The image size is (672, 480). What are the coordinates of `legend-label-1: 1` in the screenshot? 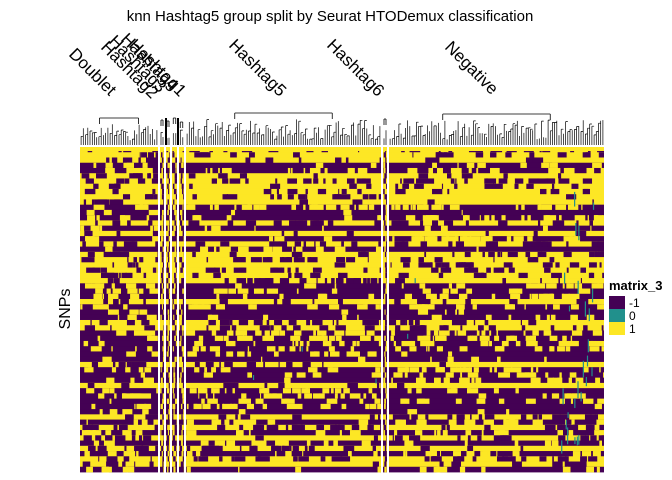 It's located at (632, 329).